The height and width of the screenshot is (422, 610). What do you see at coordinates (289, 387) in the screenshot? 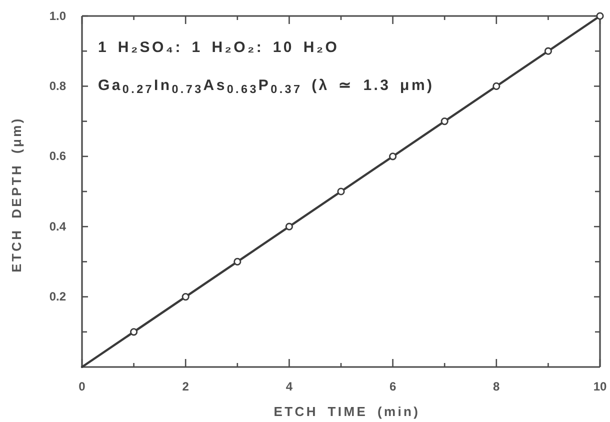
I see `x-tick-label: 4` at bounding box center [289, 387].